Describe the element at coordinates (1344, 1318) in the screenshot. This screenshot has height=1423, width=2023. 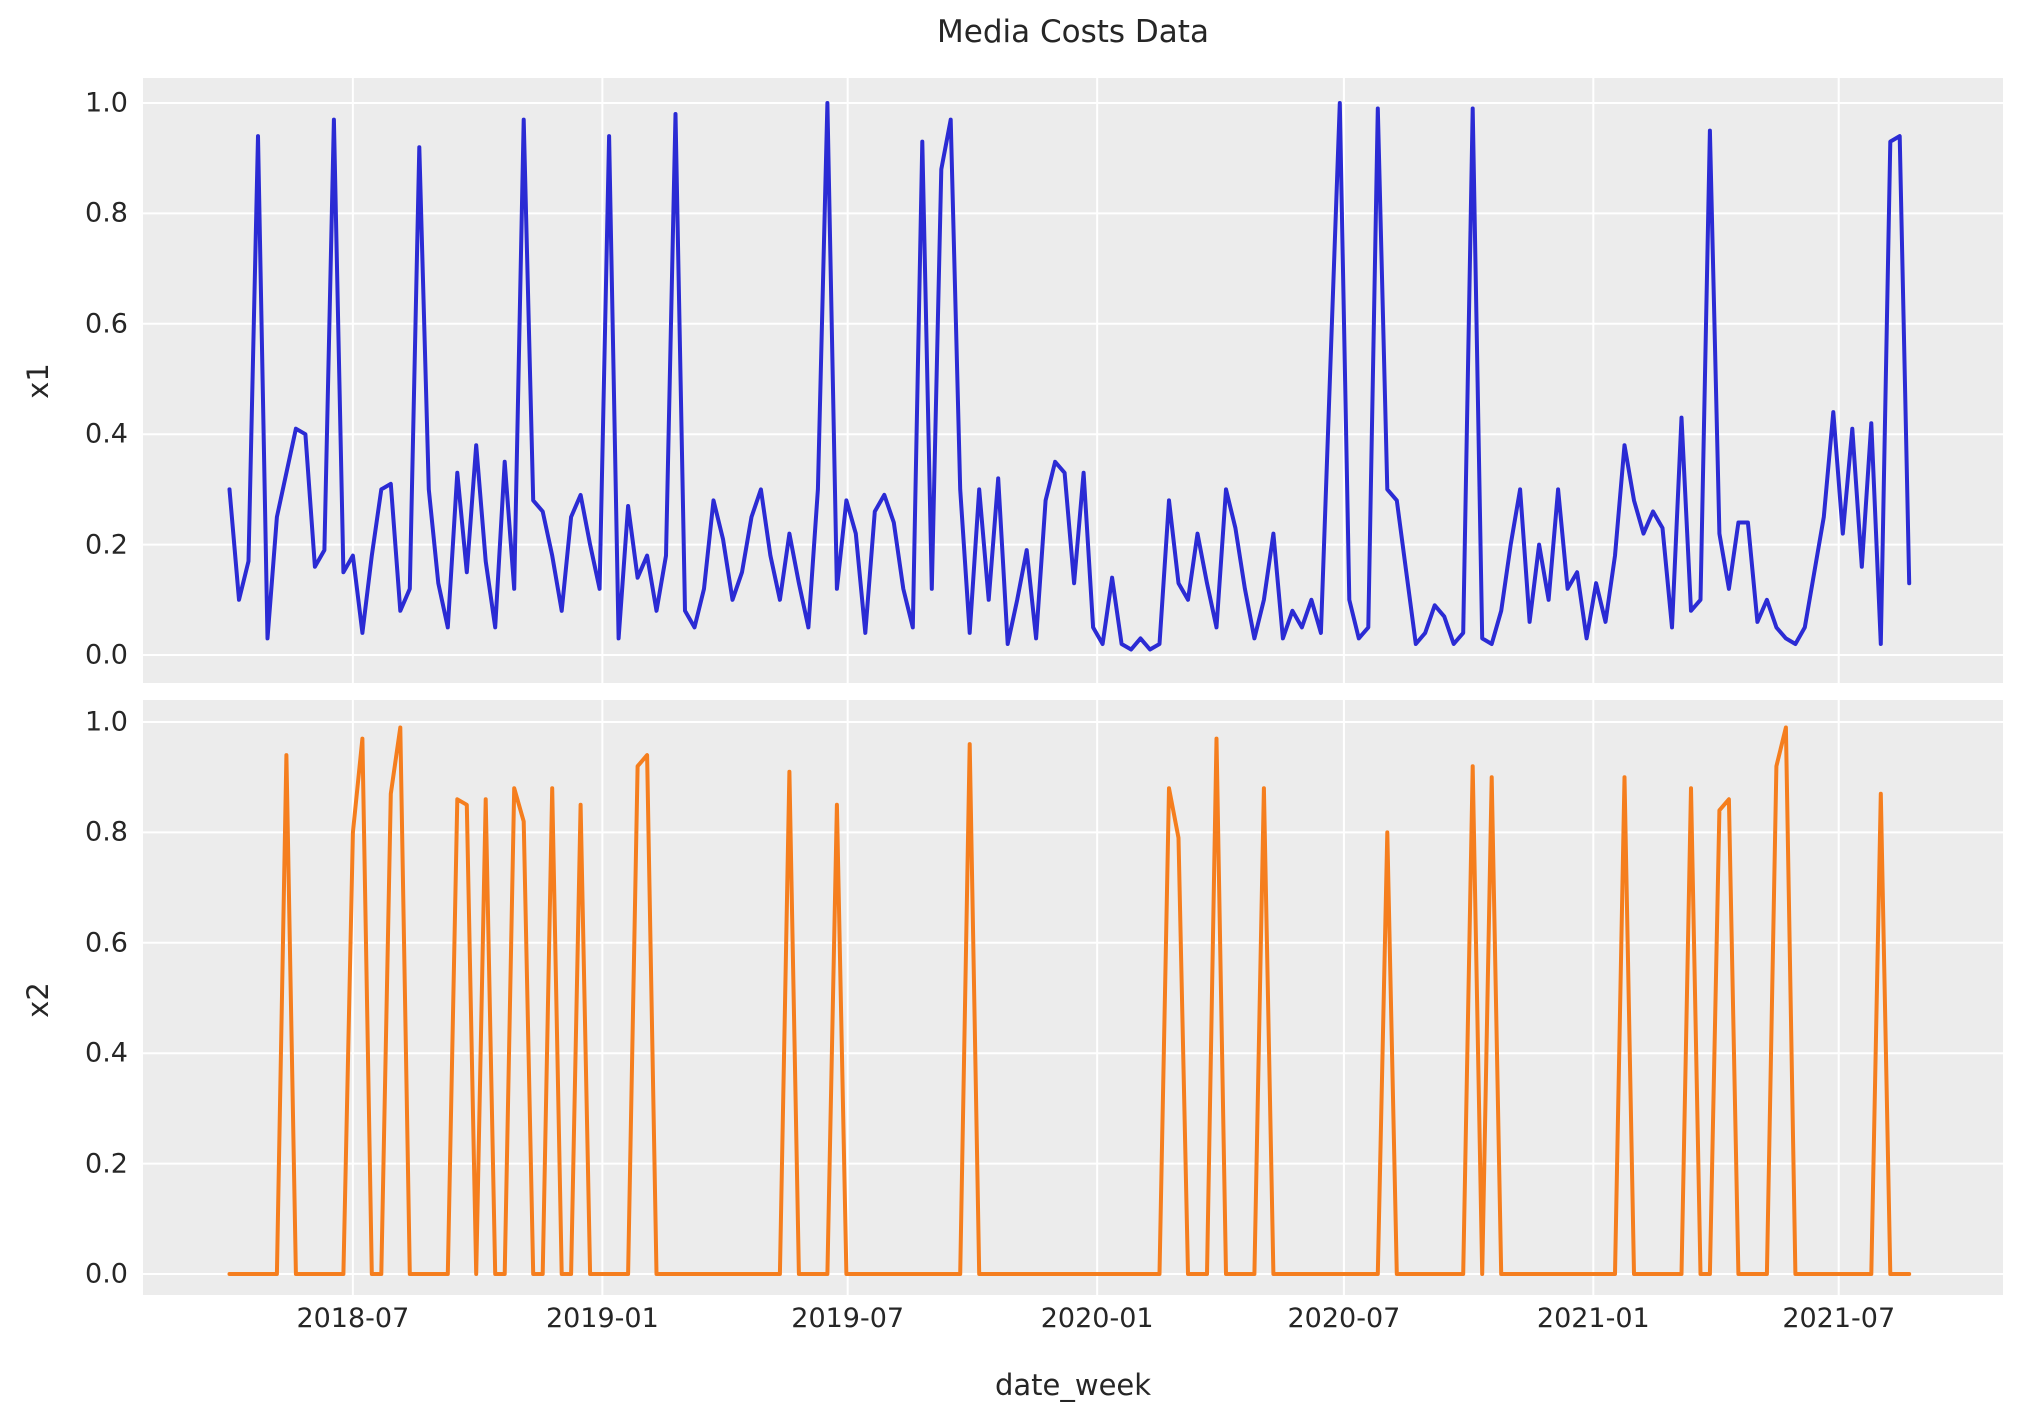
I see `x-tick-label: 2020-07` at that location.